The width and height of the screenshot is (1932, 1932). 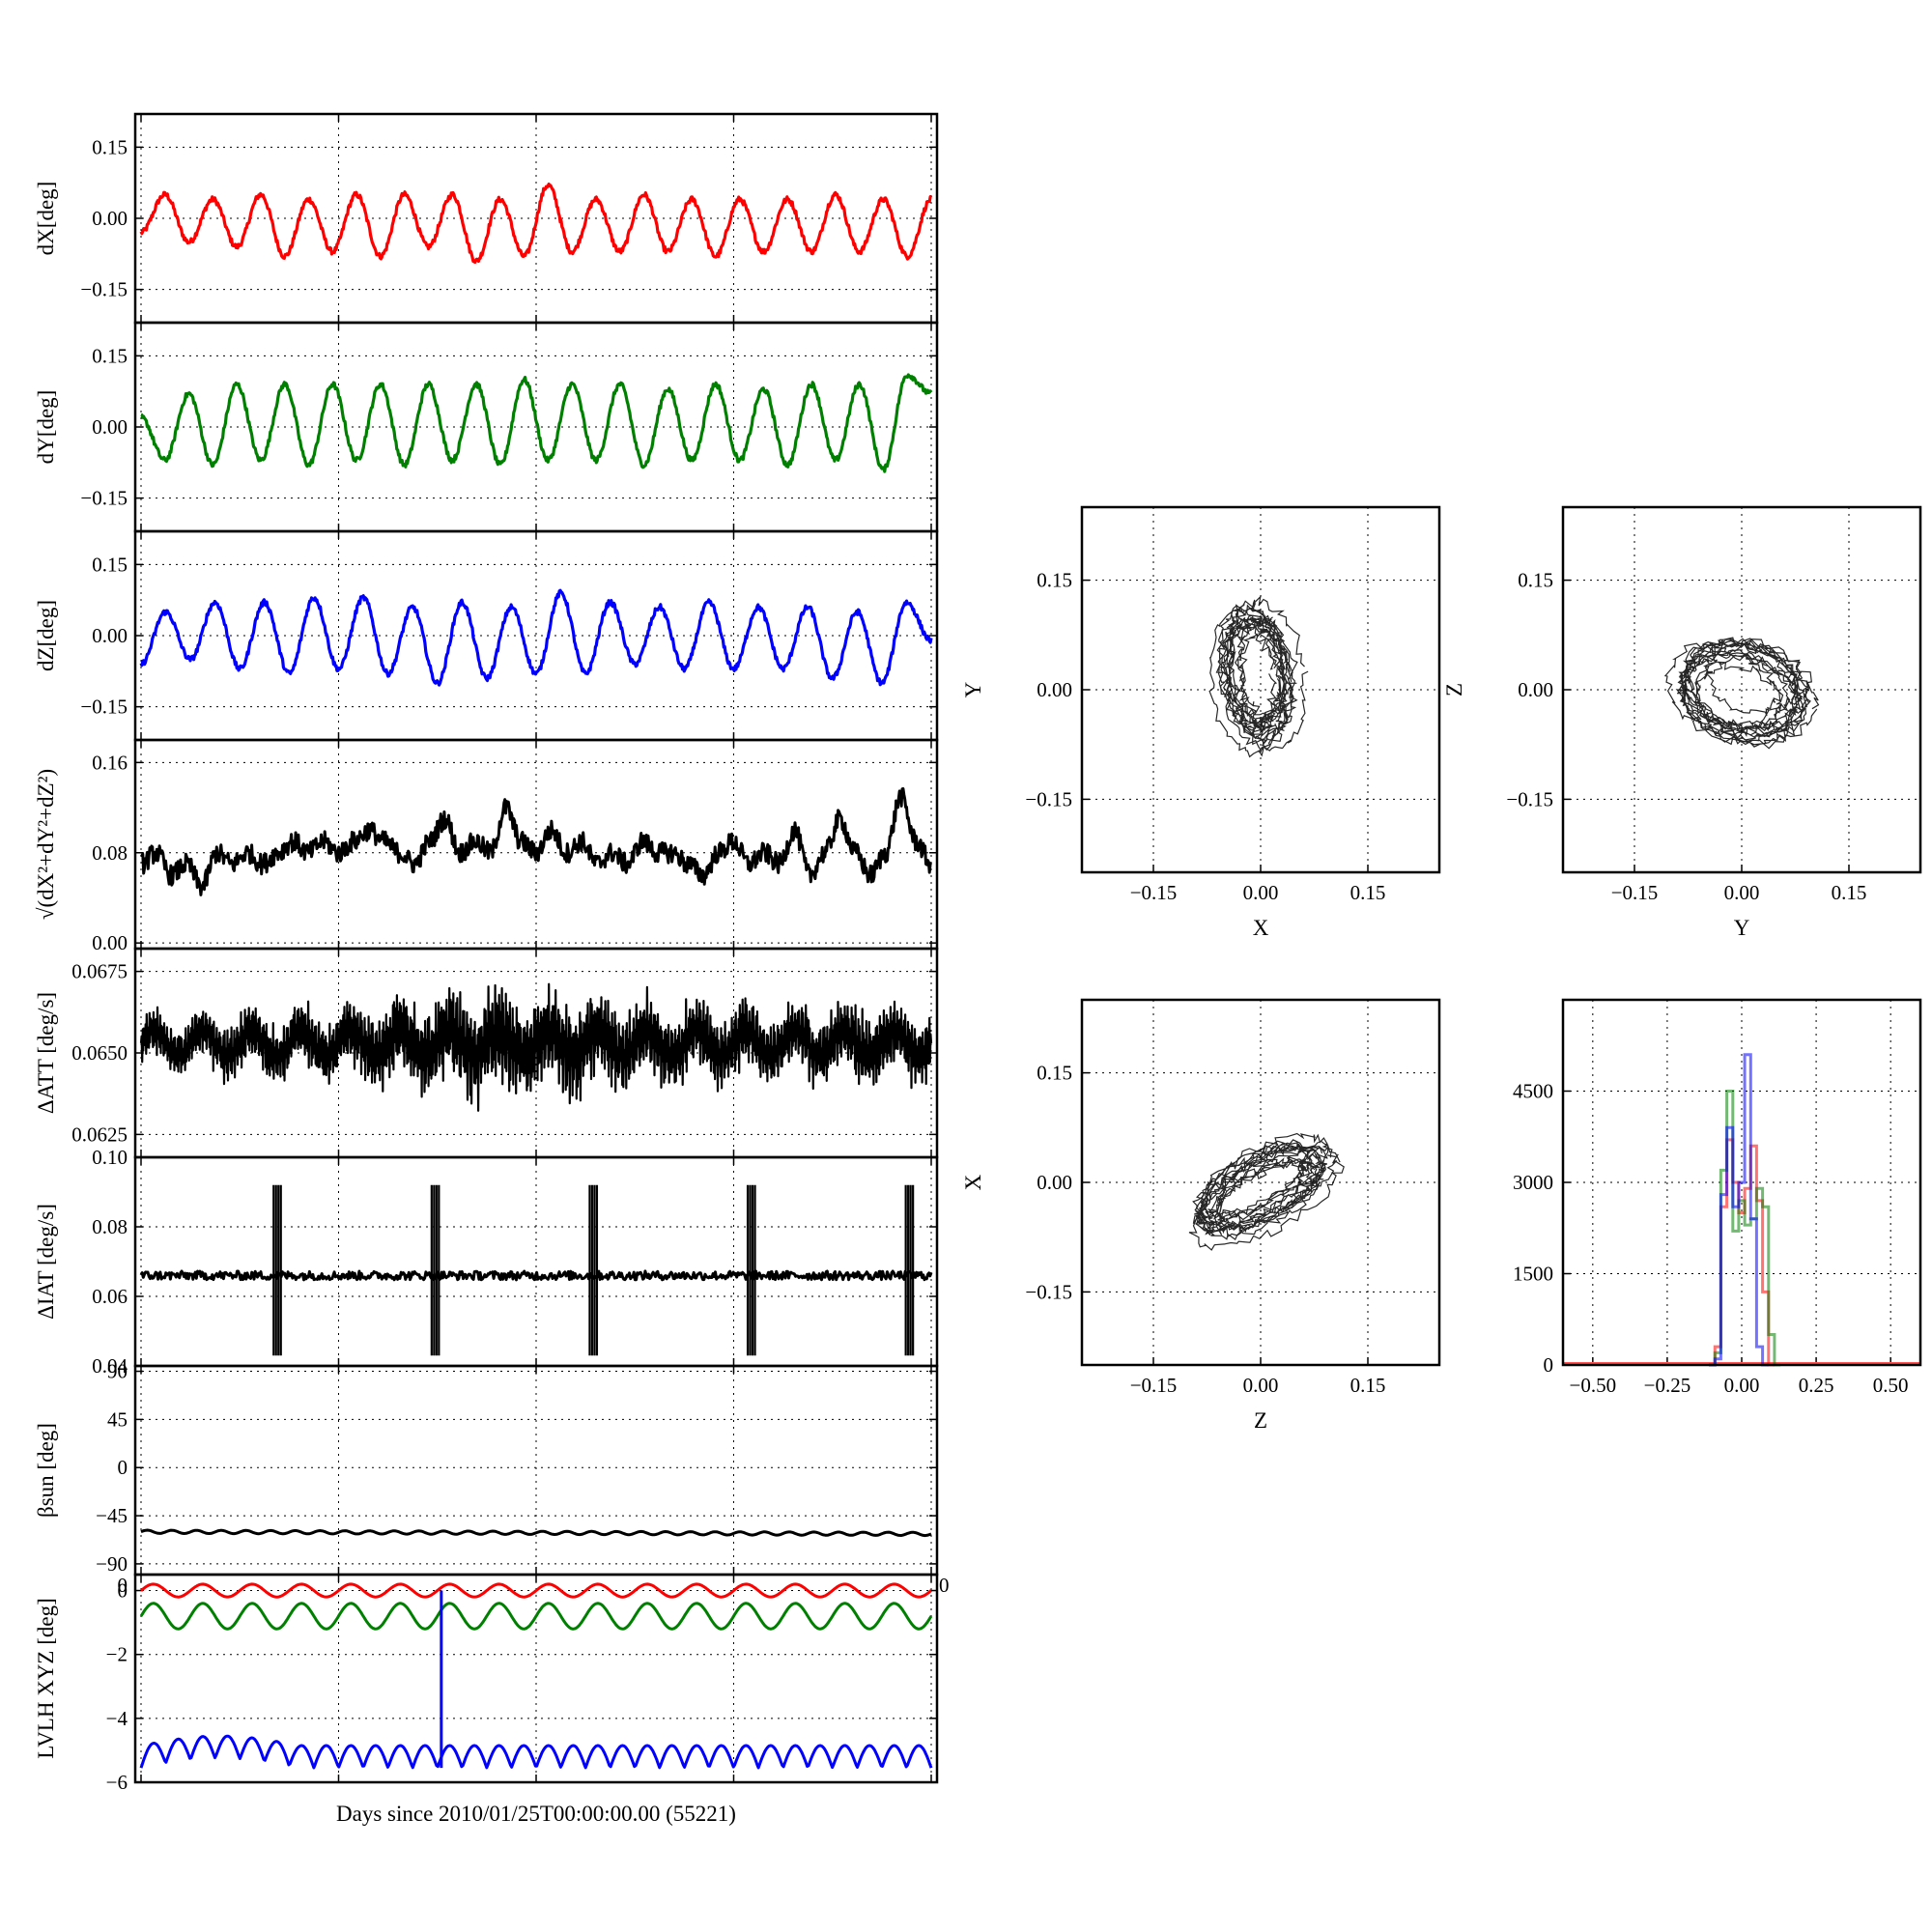 What do you see at coordinates (1816, 1385) in the screenshot?
I see `x-tick-label: 0.25` at bounding box center [1816, 1385].